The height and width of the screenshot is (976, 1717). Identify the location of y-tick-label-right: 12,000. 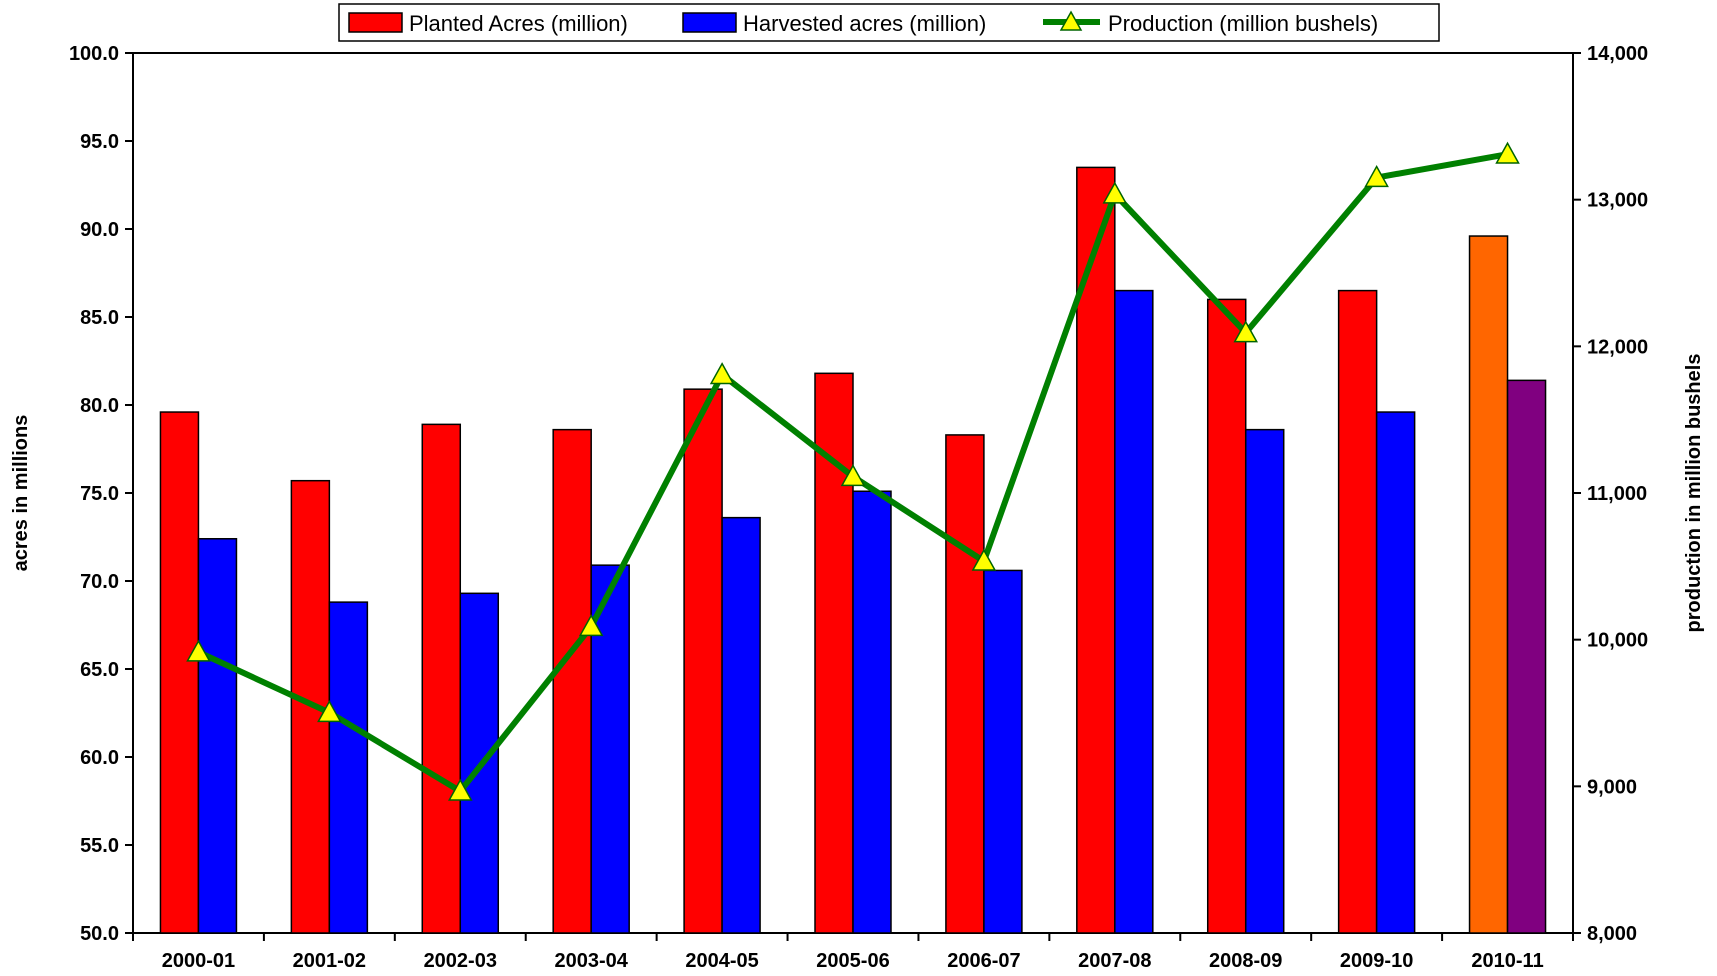
(1617, 347).